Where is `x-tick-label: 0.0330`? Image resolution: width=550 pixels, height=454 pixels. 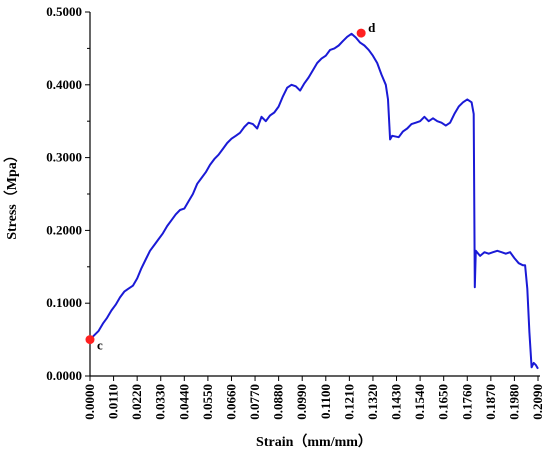 x-tick-label: 0.0330 is located at coordinates (160, 402).